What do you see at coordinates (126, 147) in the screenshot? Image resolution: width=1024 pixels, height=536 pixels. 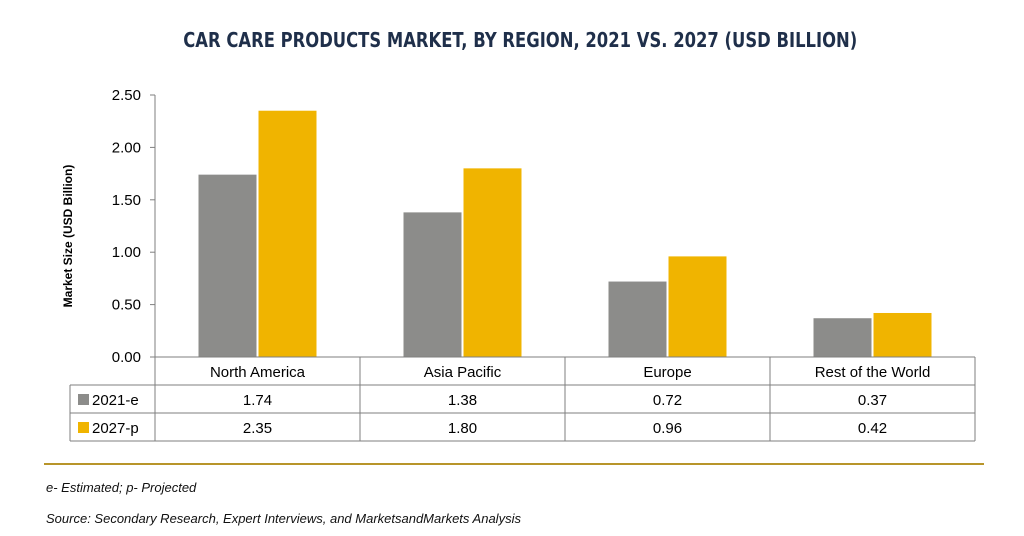 I see `y-tick-label: 2.00` at bounding box center [126, 147].